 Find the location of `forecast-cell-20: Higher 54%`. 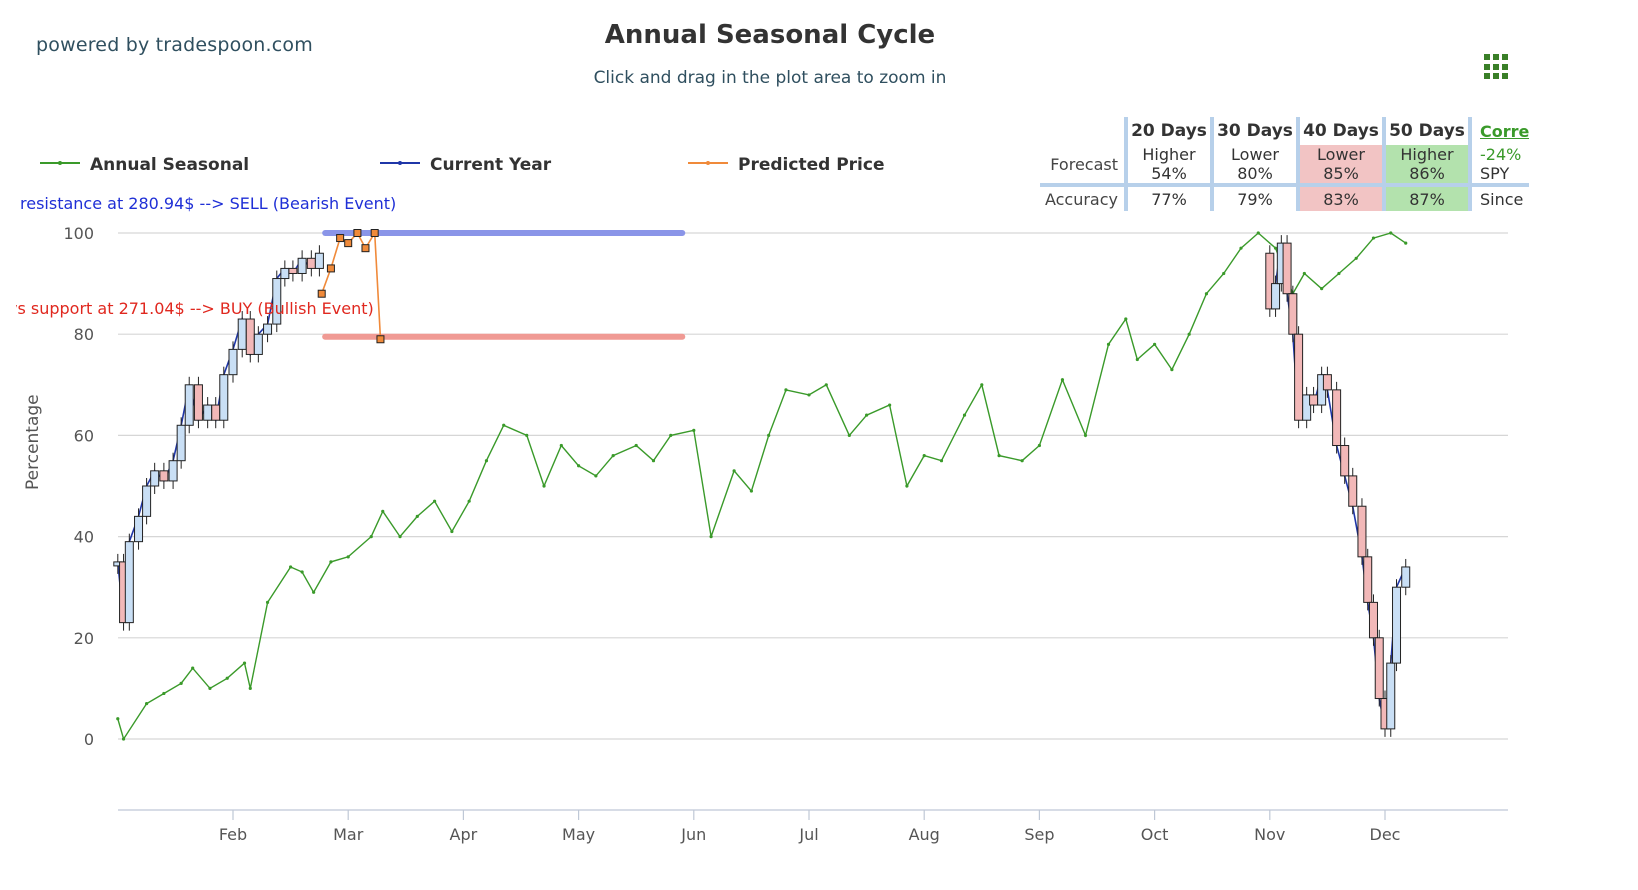

forecast-cell-20: Higher 54% is located at coordinates (1167, 164).